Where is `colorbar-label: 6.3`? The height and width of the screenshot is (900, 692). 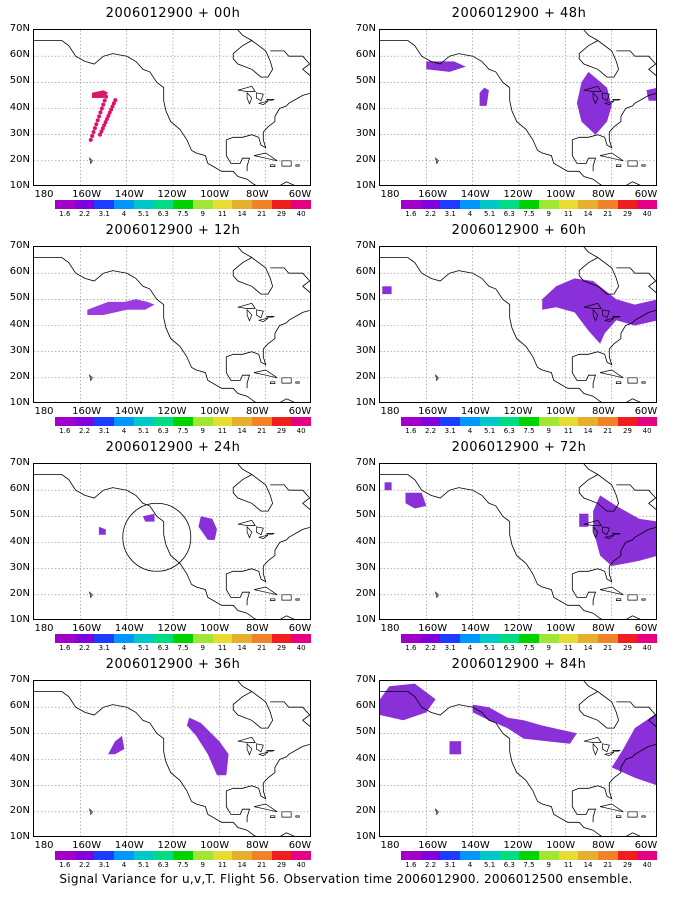 colorbar-label: 6.3 is located at coordinates (163, 214).